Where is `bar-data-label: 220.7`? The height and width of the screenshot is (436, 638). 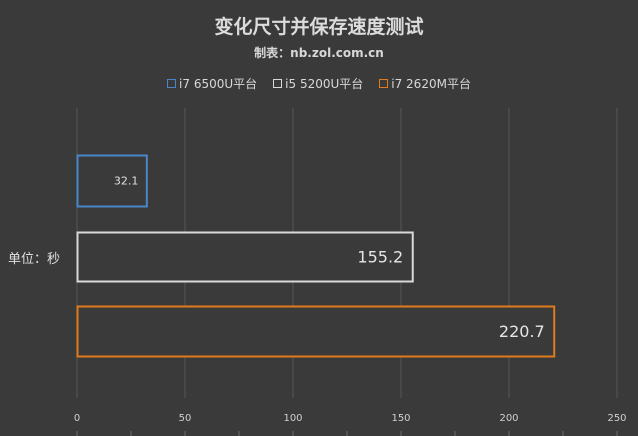 bar-data-label: 220.7 is located at coordinates (522, 331).